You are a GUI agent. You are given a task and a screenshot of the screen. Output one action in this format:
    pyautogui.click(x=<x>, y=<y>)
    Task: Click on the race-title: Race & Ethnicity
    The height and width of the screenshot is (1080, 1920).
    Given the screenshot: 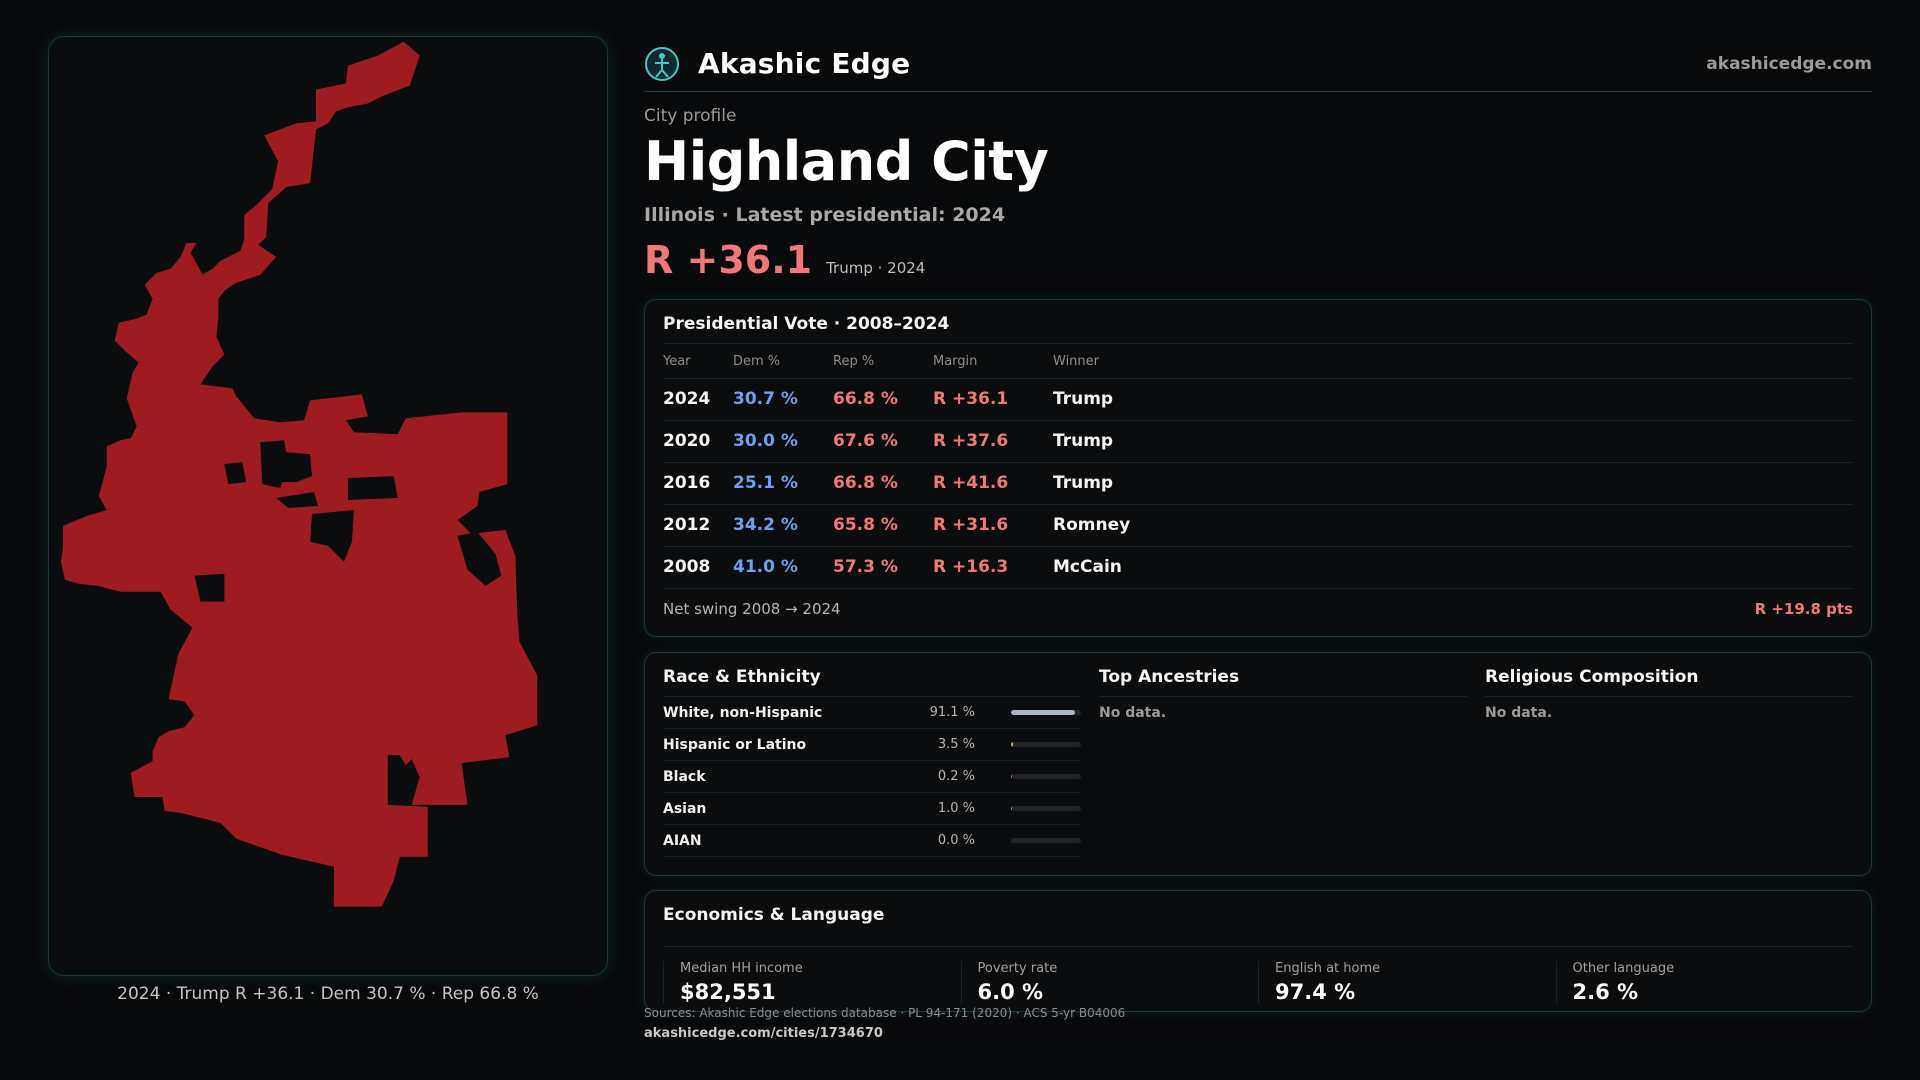 What is the action you would take?
    pyautogui.click(x=872, y=682)
    